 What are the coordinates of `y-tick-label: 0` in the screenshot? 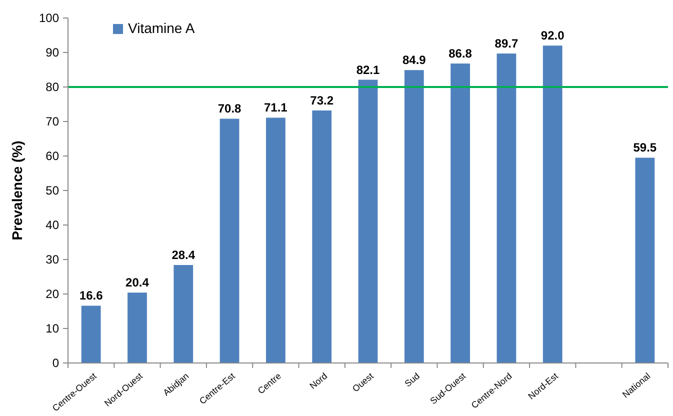 It's located at (56, 363).